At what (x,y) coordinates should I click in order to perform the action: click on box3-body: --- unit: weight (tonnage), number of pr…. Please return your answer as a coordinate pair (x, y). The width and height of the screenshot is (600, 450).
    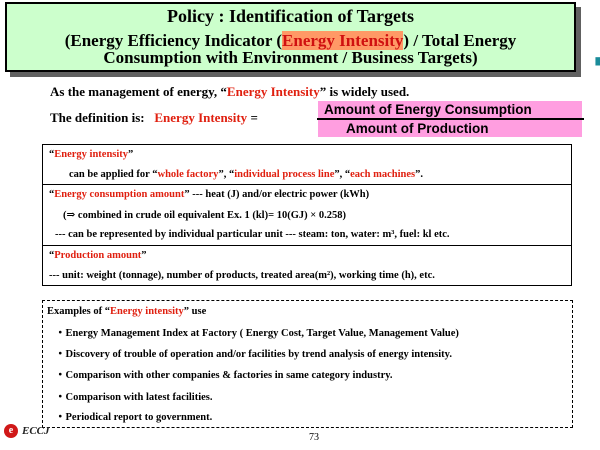
    Looking at the image, I should click on (242, 275).